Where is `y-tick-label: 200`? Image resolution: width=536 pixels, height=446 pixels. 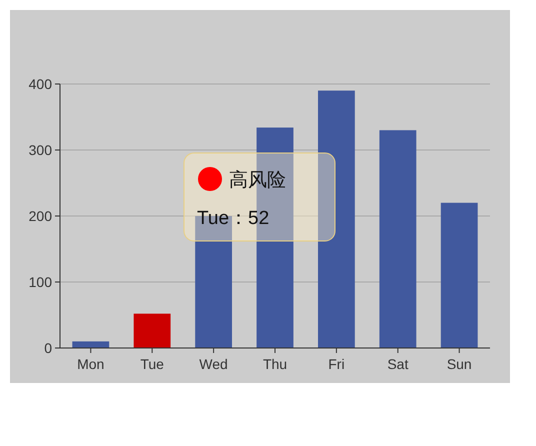 y-tick-label: 200 is located at coordinates (40, 216).